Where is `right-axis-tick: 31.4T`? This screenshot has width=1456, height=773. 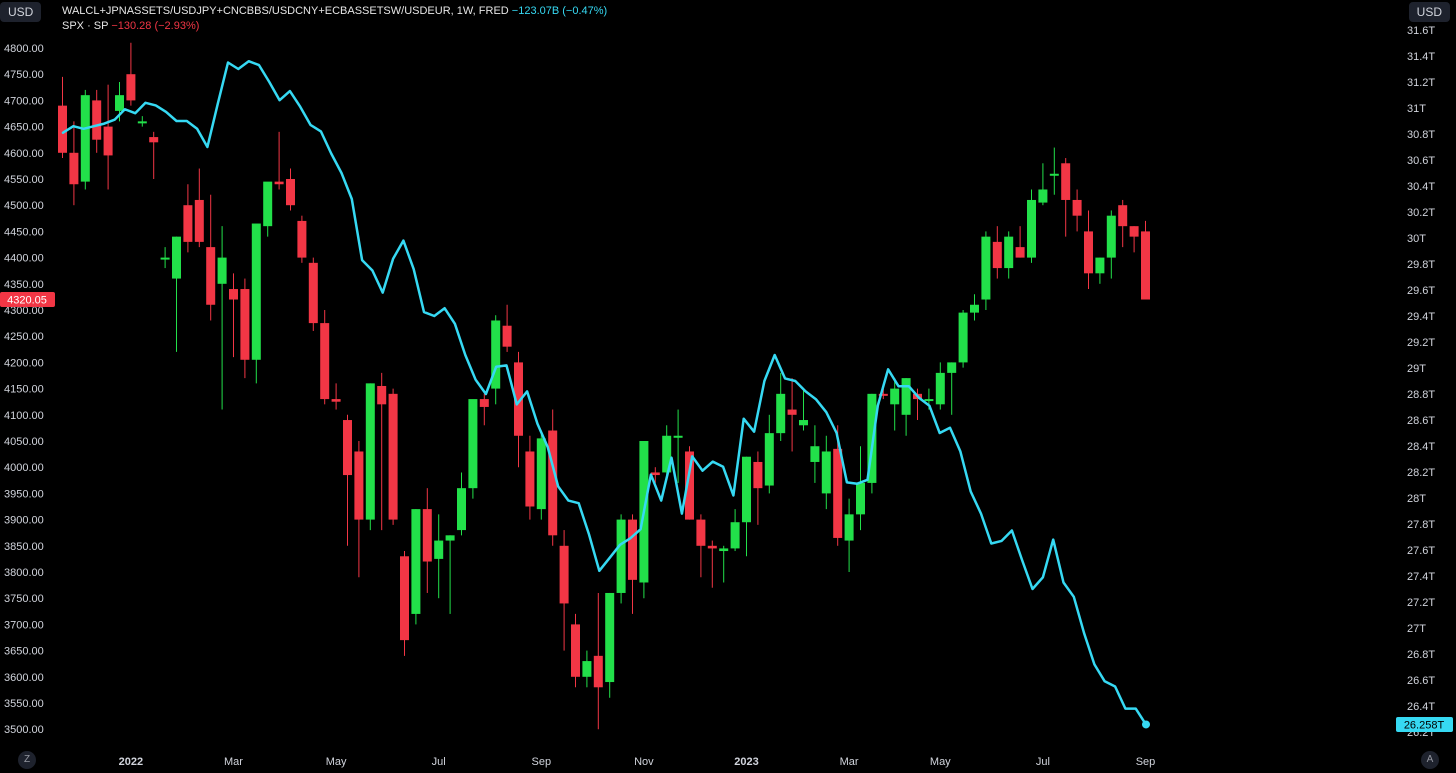 right-axis-tick: 31.4T is located at coordinates (1421, 57).